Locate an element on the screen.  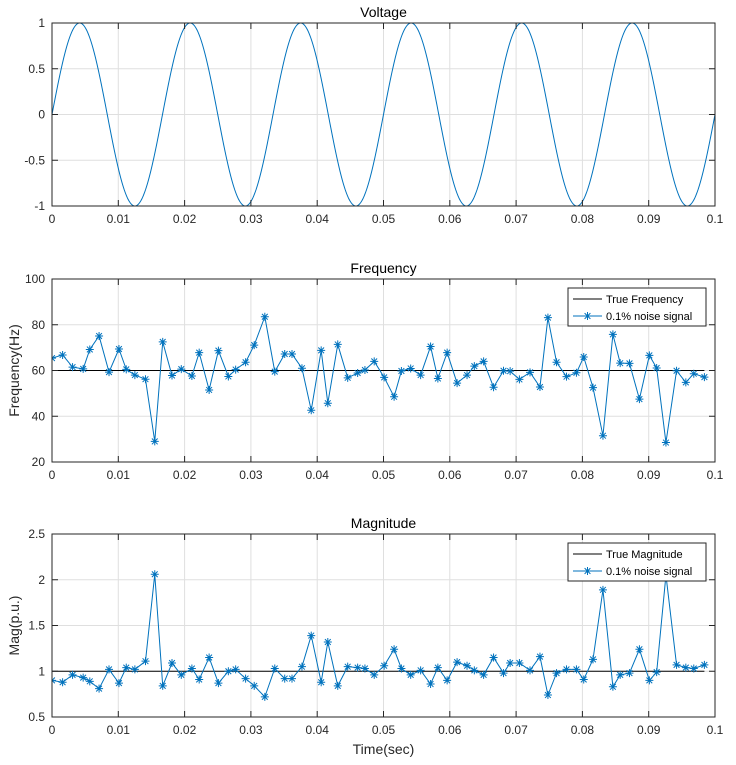
legend-entry: 0.1% noise signal is located at coordinates (649, 572).